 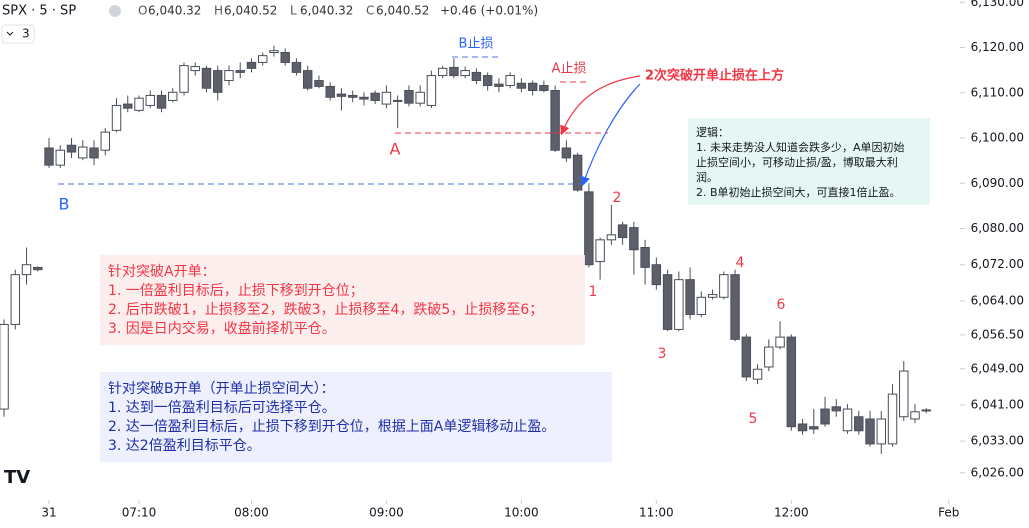 I want to click on annotation: A, so click(x=395, y=149).